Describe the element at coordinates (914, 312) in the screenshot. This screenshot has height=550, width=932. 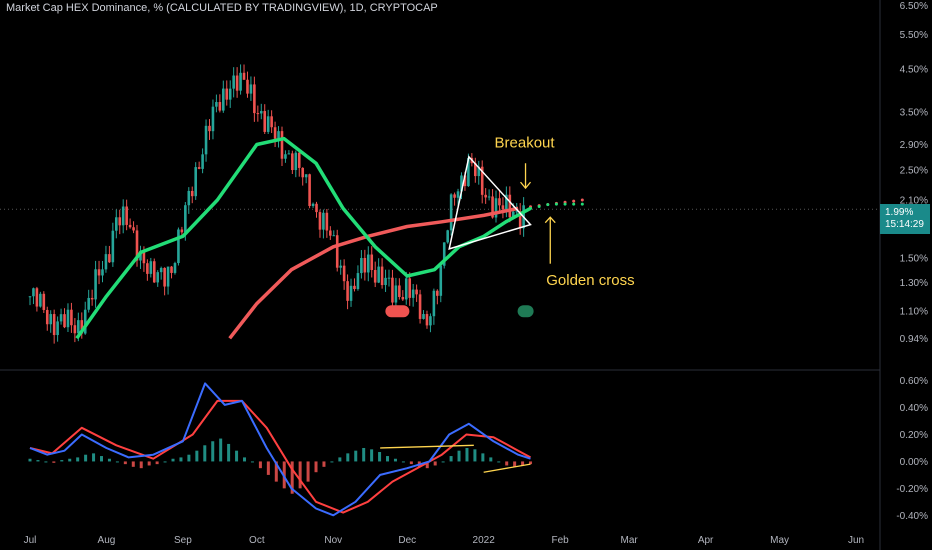
I see `price-tick-label: 1.10%` at that location.